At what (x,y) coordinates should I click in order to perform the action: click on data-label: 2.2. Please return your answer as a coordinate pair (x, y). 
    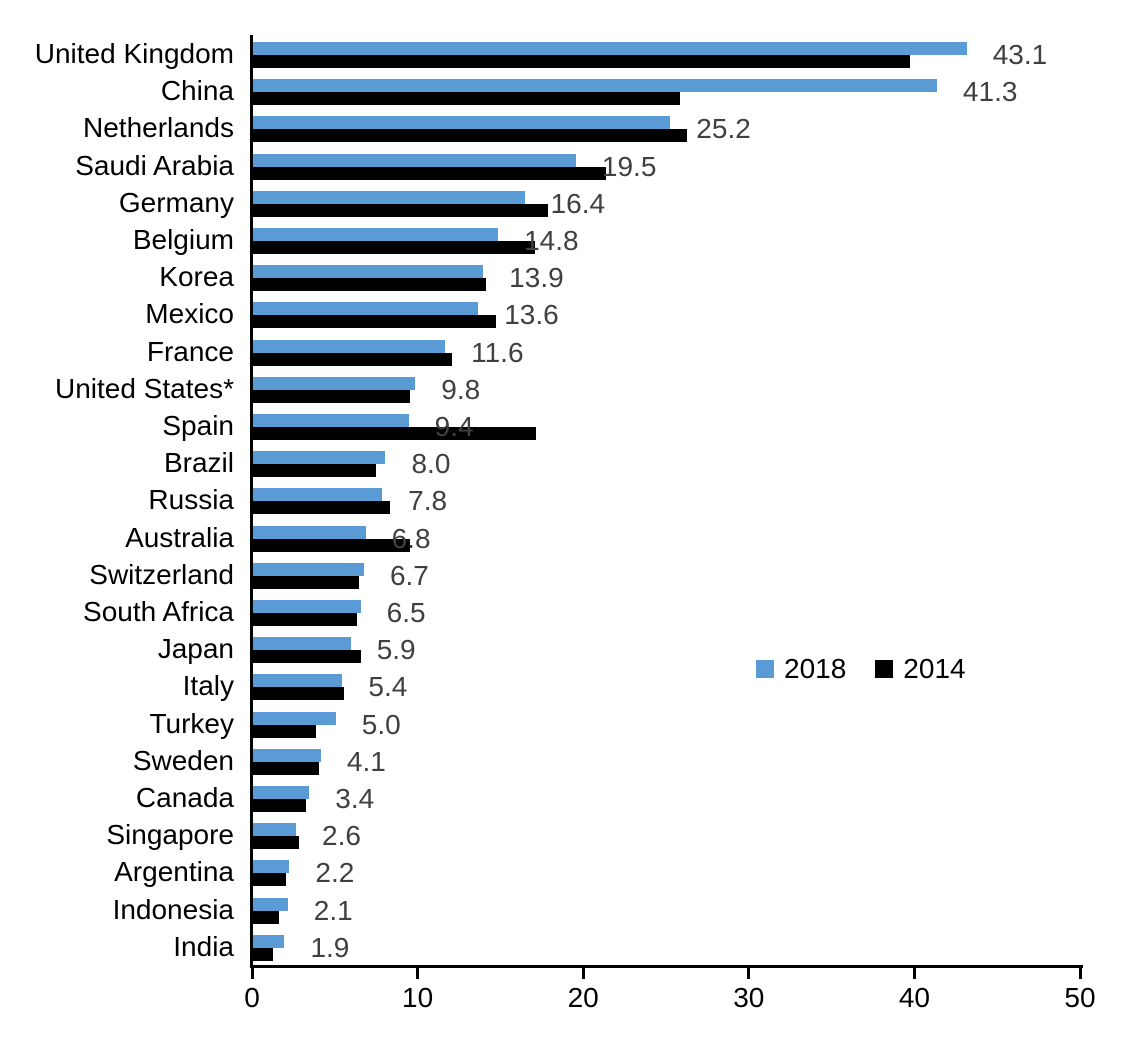
    Looking at the image, I should click on (335, 873).